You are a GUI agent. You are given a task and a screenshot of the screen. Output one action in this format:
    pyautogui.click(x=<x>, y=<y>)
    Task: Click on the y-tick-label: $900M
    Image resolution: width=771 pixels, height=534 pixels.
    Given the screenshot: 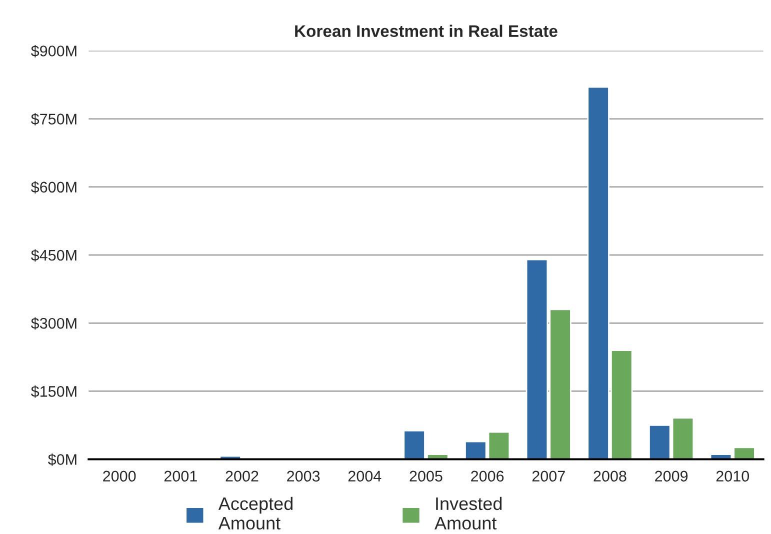 What is the action you would take?
    pyautogui.click(x=53, y=51)
    